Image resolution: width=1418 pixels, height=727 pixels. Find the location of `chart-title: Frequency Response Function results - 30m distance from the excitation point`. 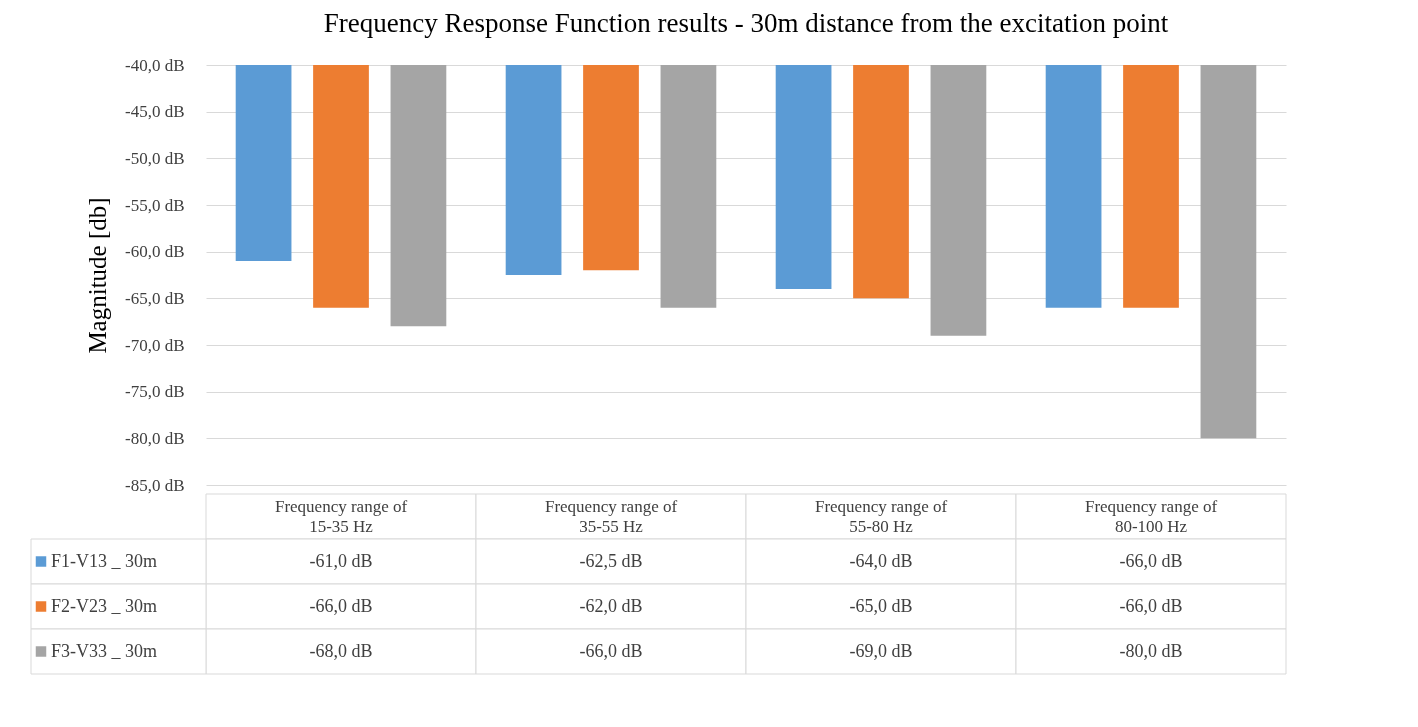

chart-title: Frequency Response Function results - 30m distance from the excitation point is located at coordinates (746, 23).